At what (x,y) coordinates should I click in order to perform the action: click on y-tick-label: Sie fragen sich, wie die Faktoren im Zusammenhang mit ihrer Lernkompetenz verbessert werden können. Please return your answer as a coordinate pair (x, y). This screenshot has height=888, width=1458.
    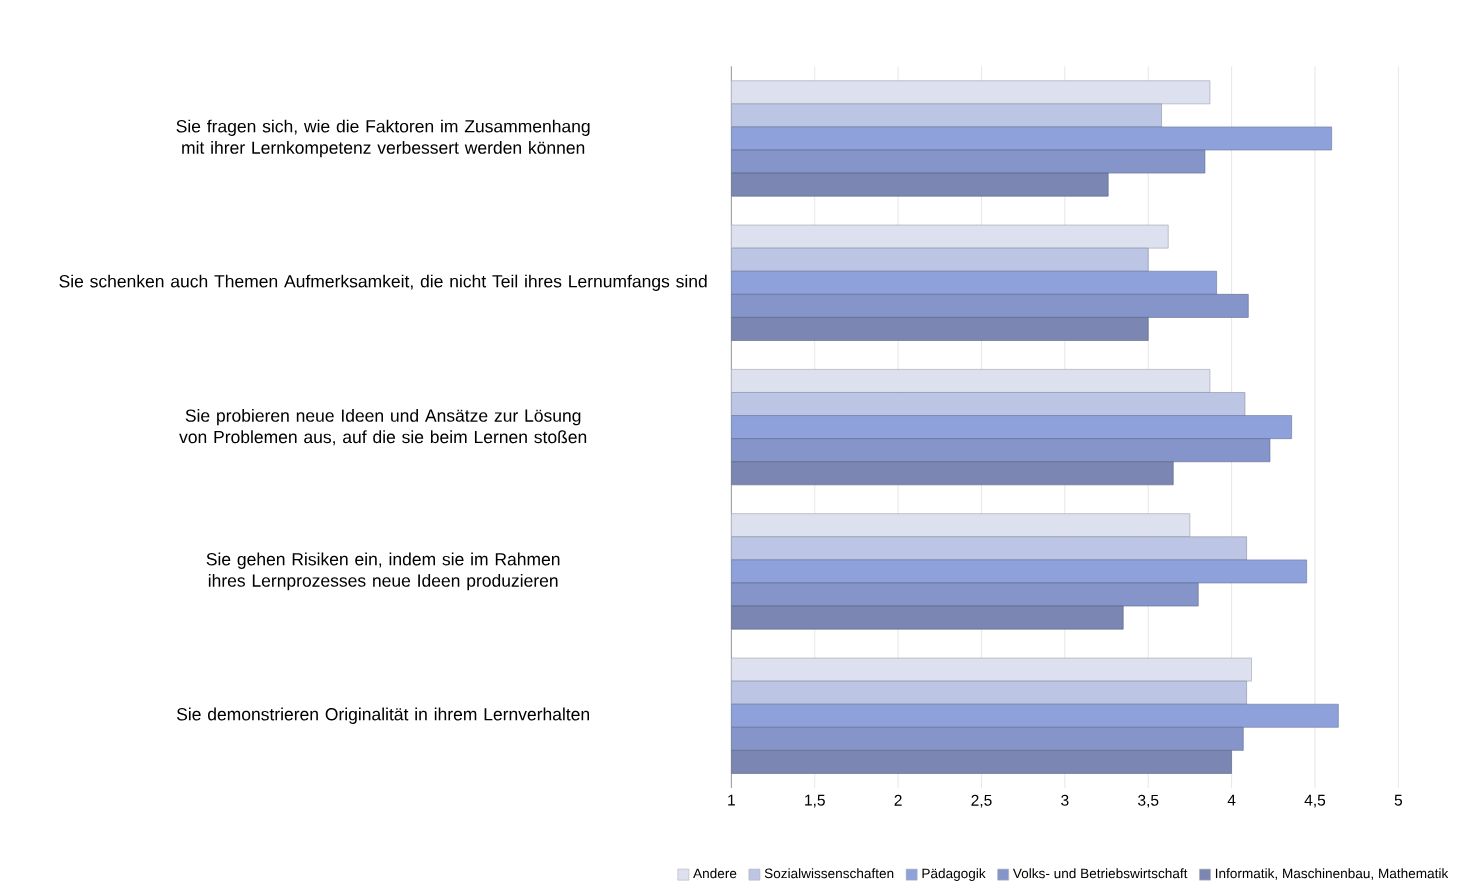
    Looking at the image, I should click on (383, 138).